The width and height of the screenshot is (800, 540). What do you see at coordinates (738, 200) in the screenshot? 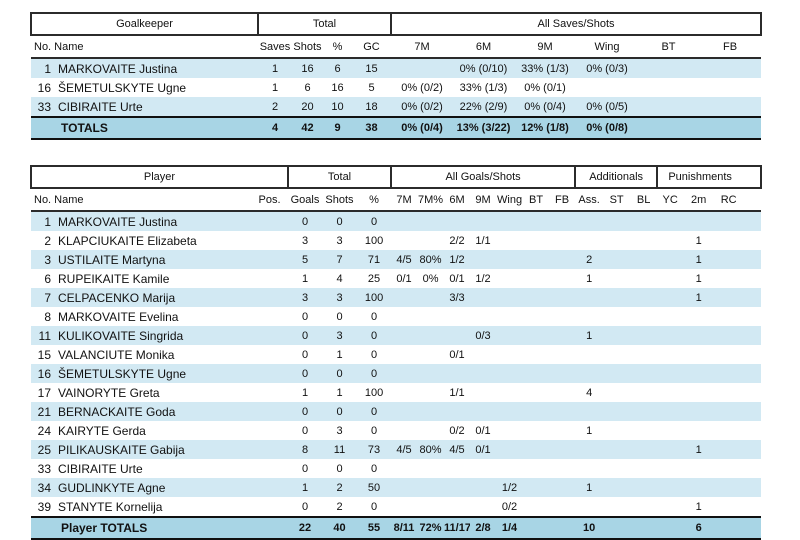
I see `col-header-rc: RC` at bounding box center [738, 200].